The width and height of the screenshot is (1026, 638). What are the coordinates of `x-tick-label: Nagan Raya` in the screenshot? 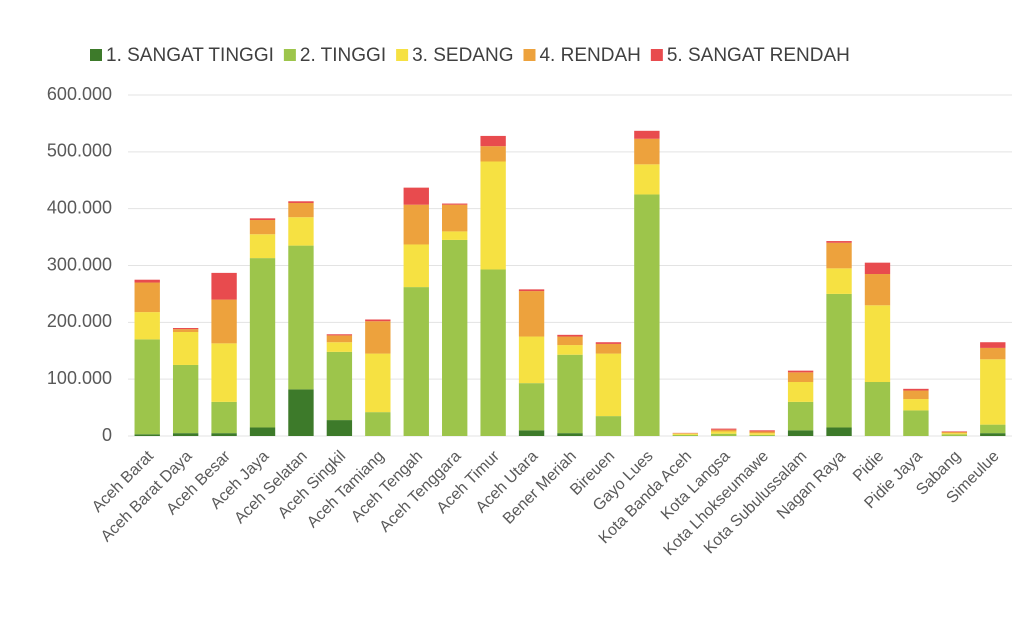 It's located at (811, 485).